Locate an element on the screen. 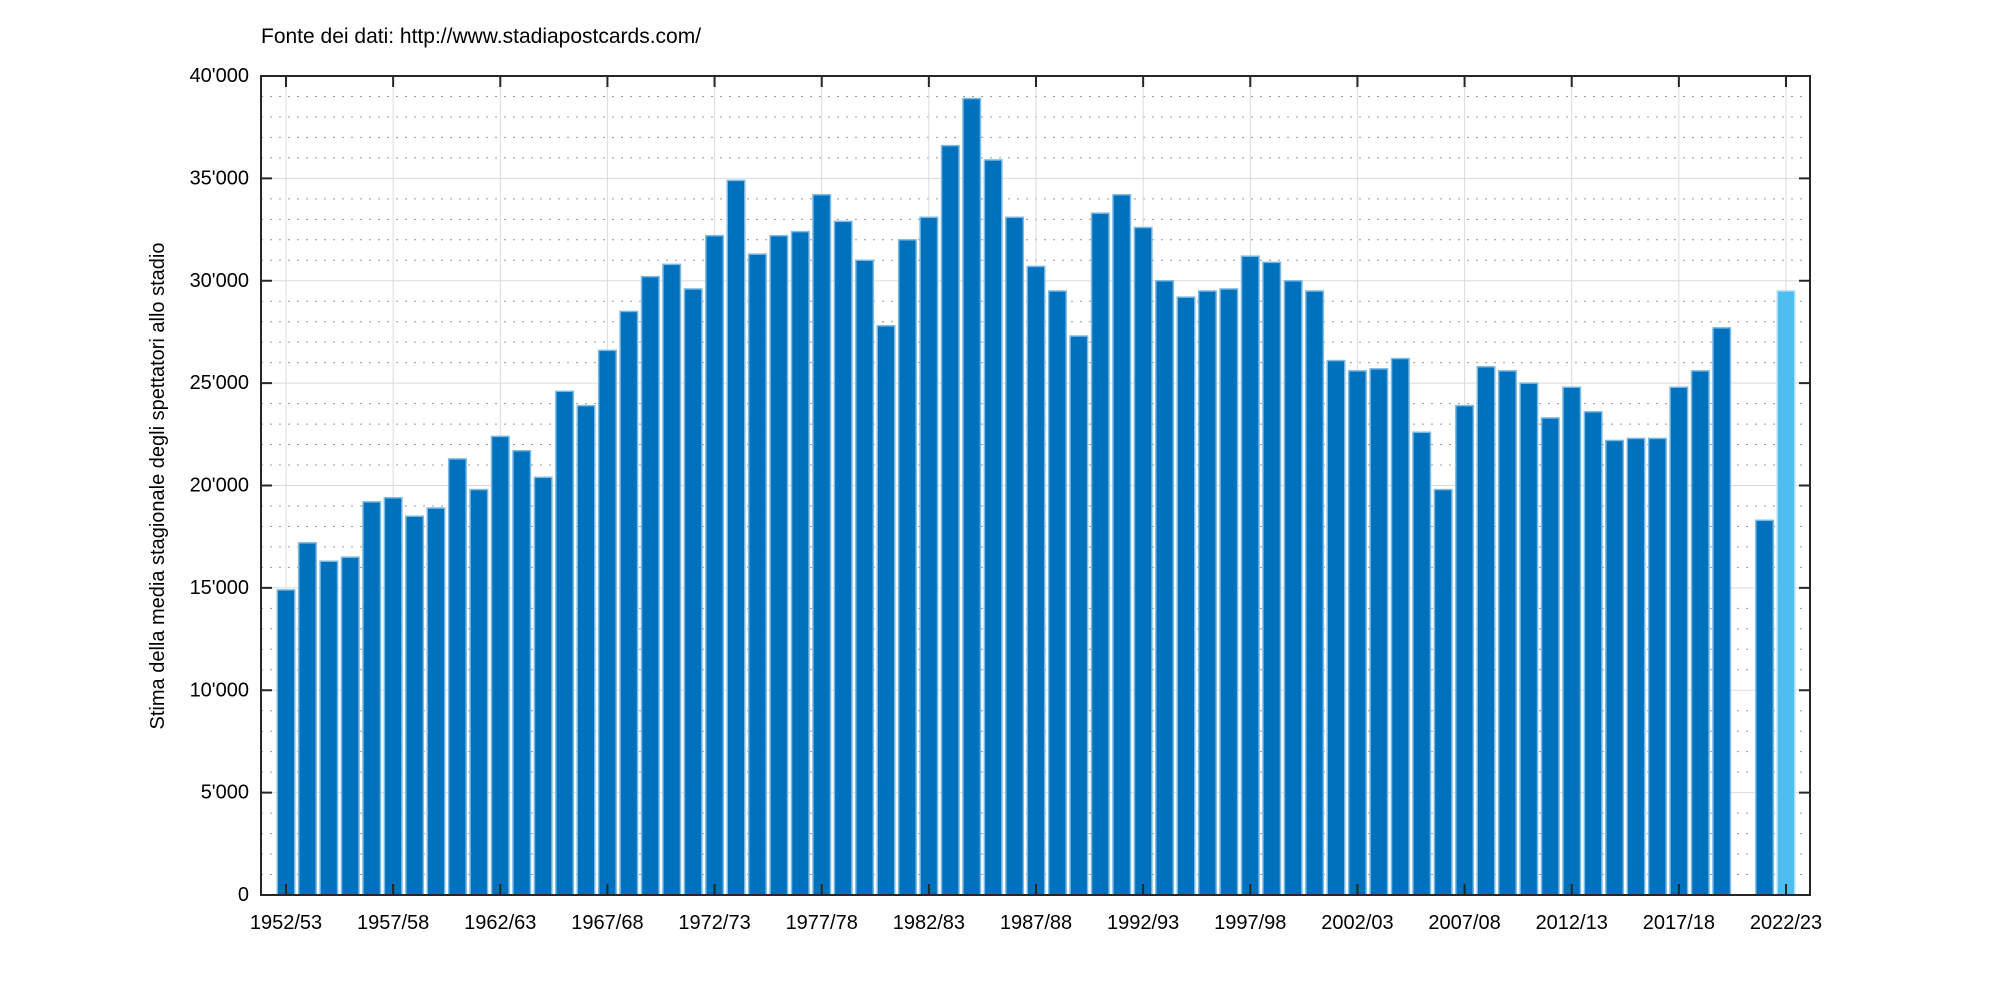 The width and height of the screenshot is (2000, 1000). y-tick-label: 25'000 is located at coordinates (219, 383).